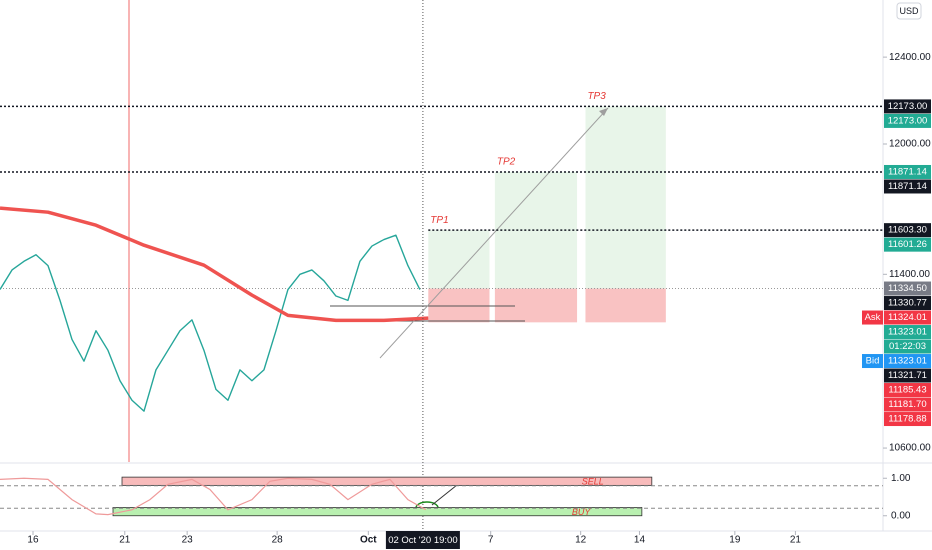  Describe the element at coordinates (494, 233) in the screenshot. I see `trend-arrow` at that location.